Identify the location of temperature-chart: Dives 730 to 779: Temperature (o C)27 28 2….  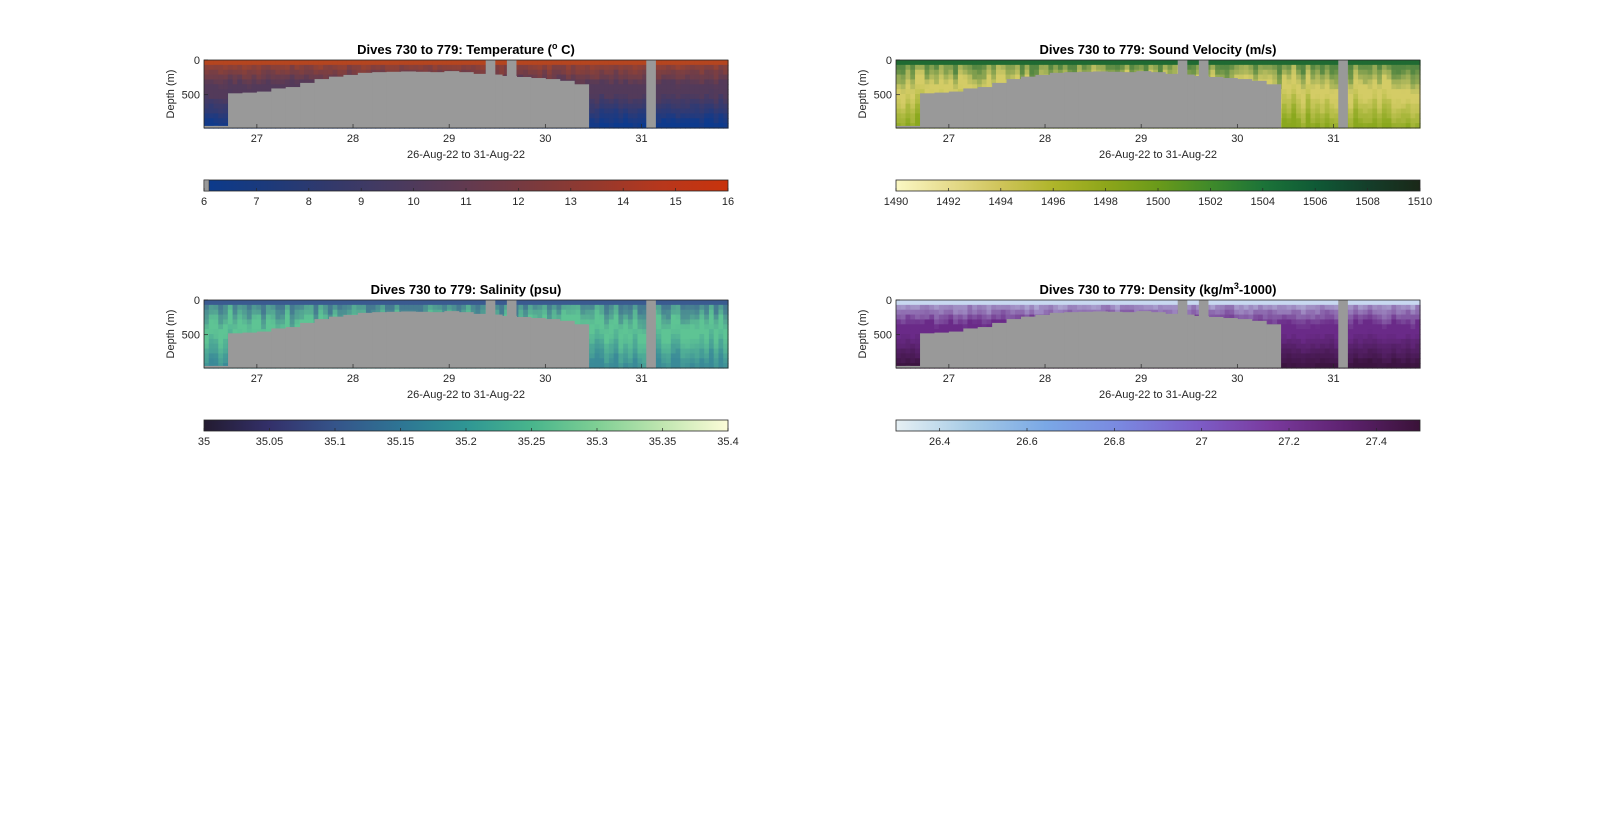
(449, 124).